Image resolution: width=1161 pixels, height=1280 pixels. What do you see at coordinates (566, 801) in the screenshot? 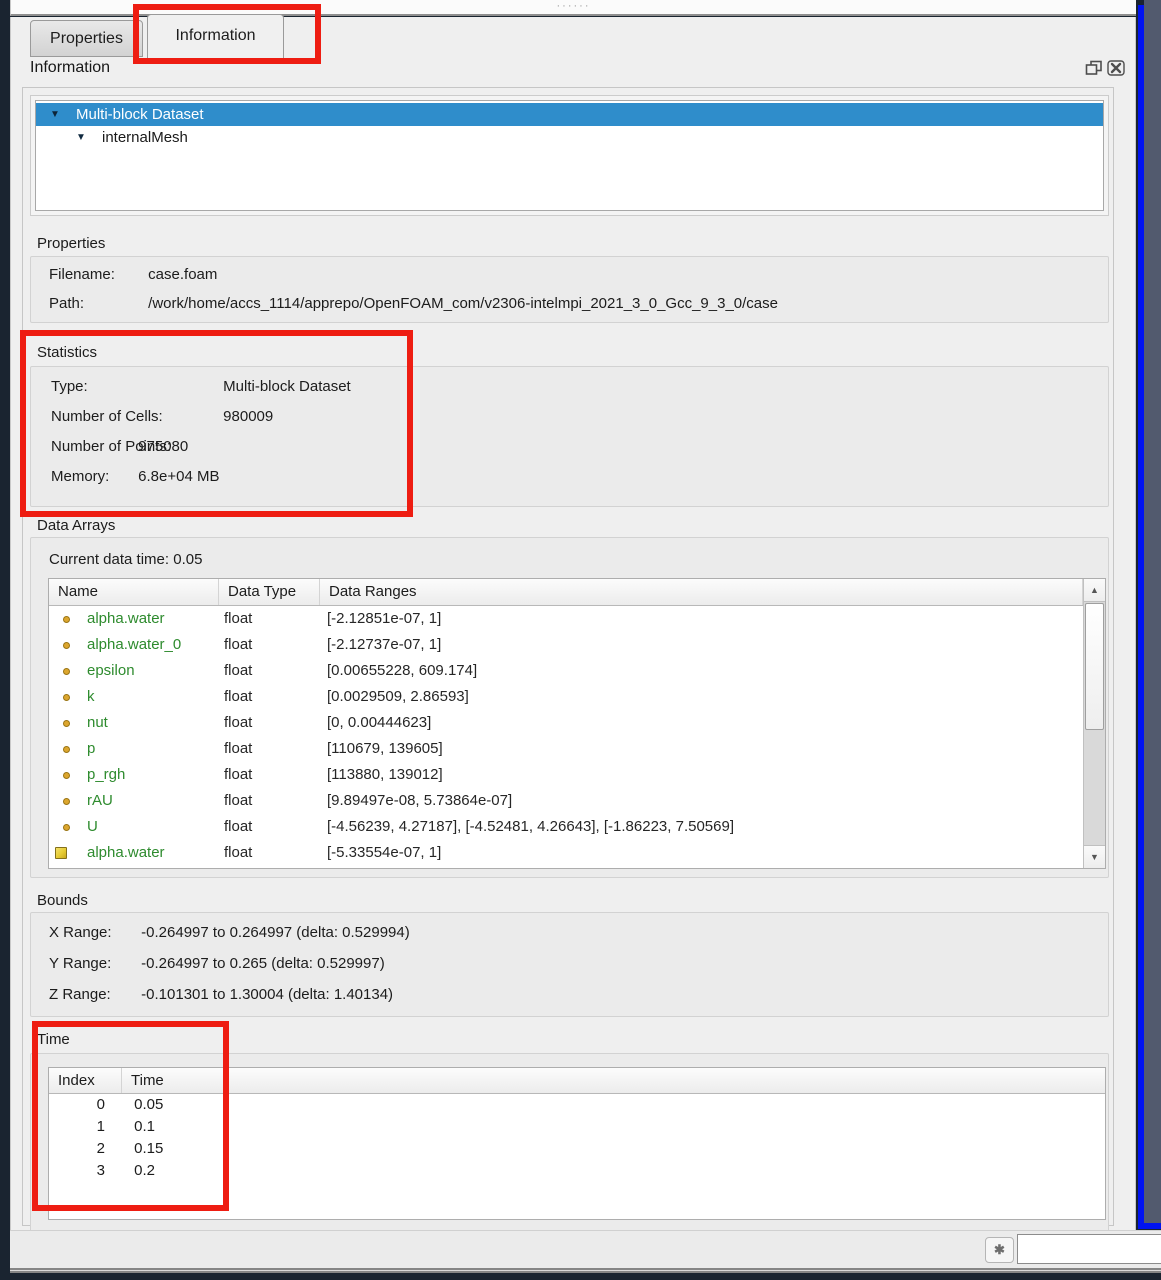
I see `table-row: rAU float [9.89497e-08, 5.73864e-07]` at bounding box center [566, 801].